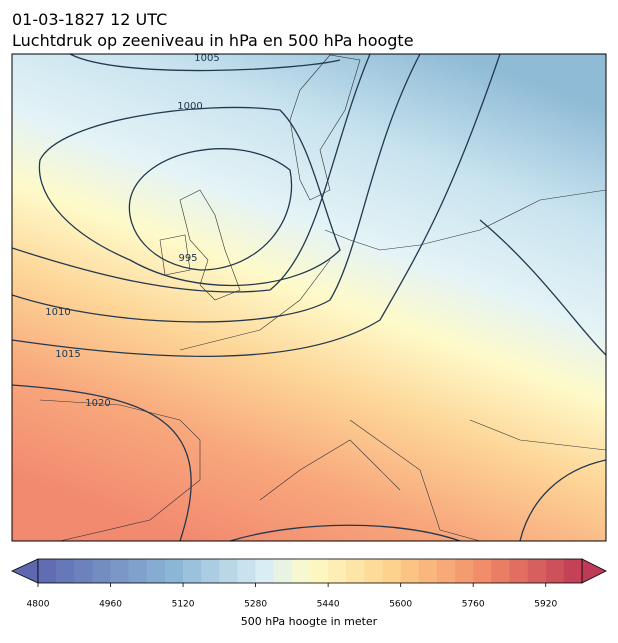  Describe the element at coordinates (309, 621) in the screenshot. I see `colorbar-label: 500 hPa hoogte in meter` at that location.